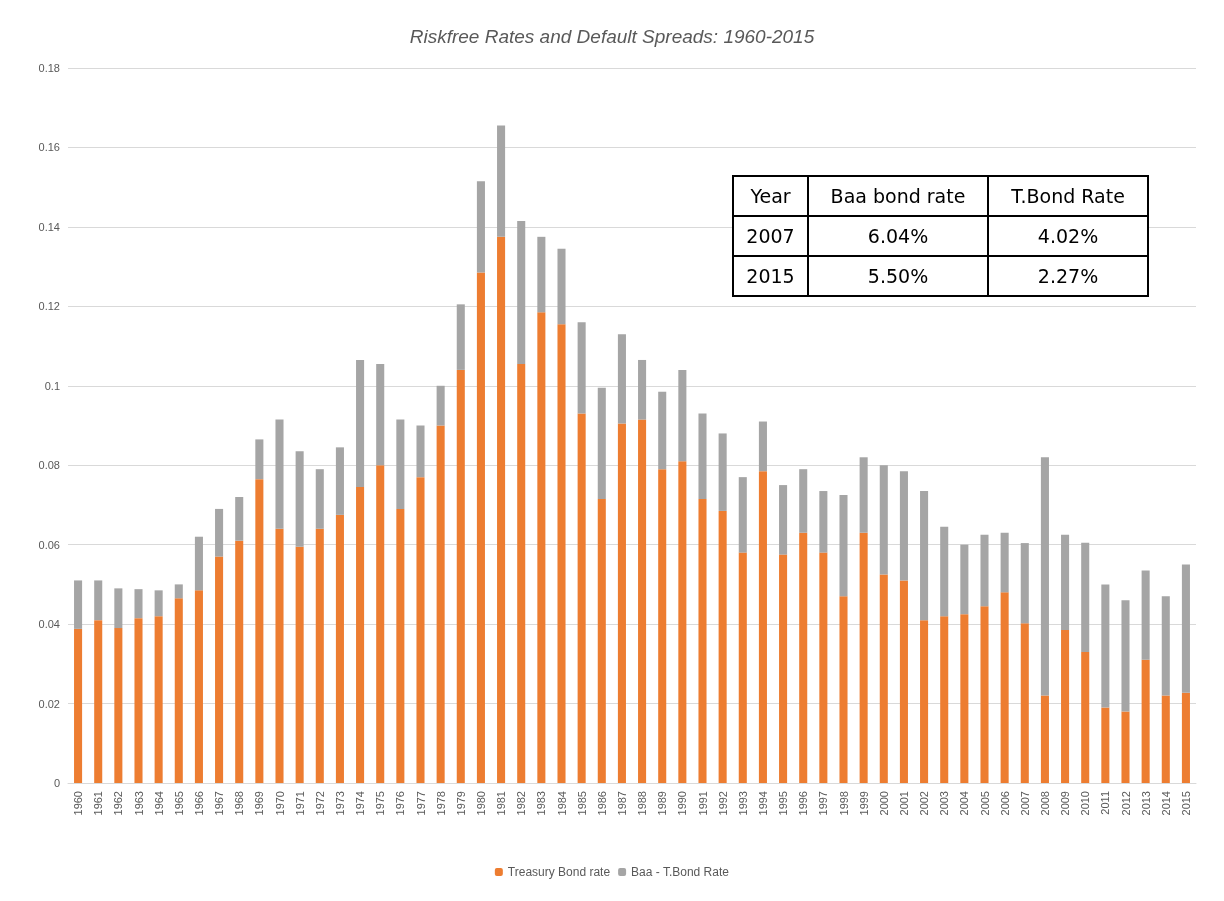  I want to click on x-tick-label: 1971, so click(299, 803).